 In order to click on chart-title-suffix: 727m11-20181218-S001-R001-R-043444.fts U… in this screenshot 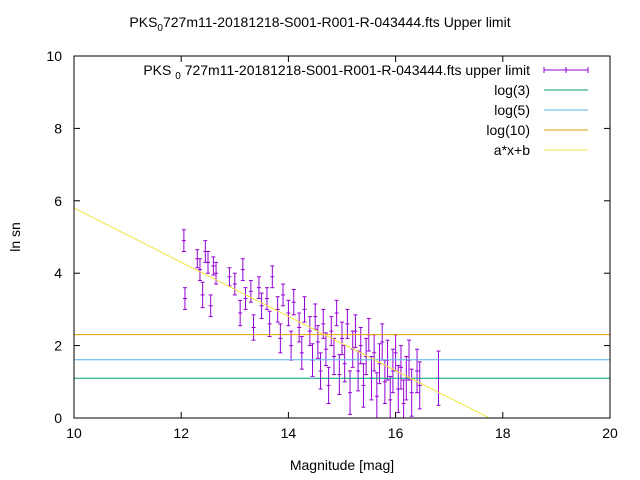, I will do `click(336, 22)`.